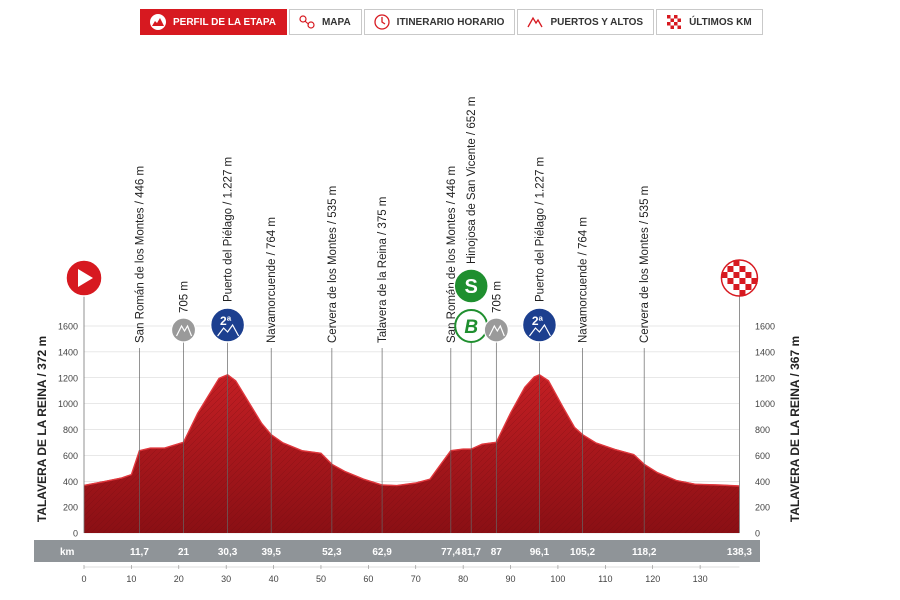 This screenshot has width=900, height=600. Describe the element at coordinates (70, 482) in the screenshot. I see `y-tick-label-left: 400` at that location.